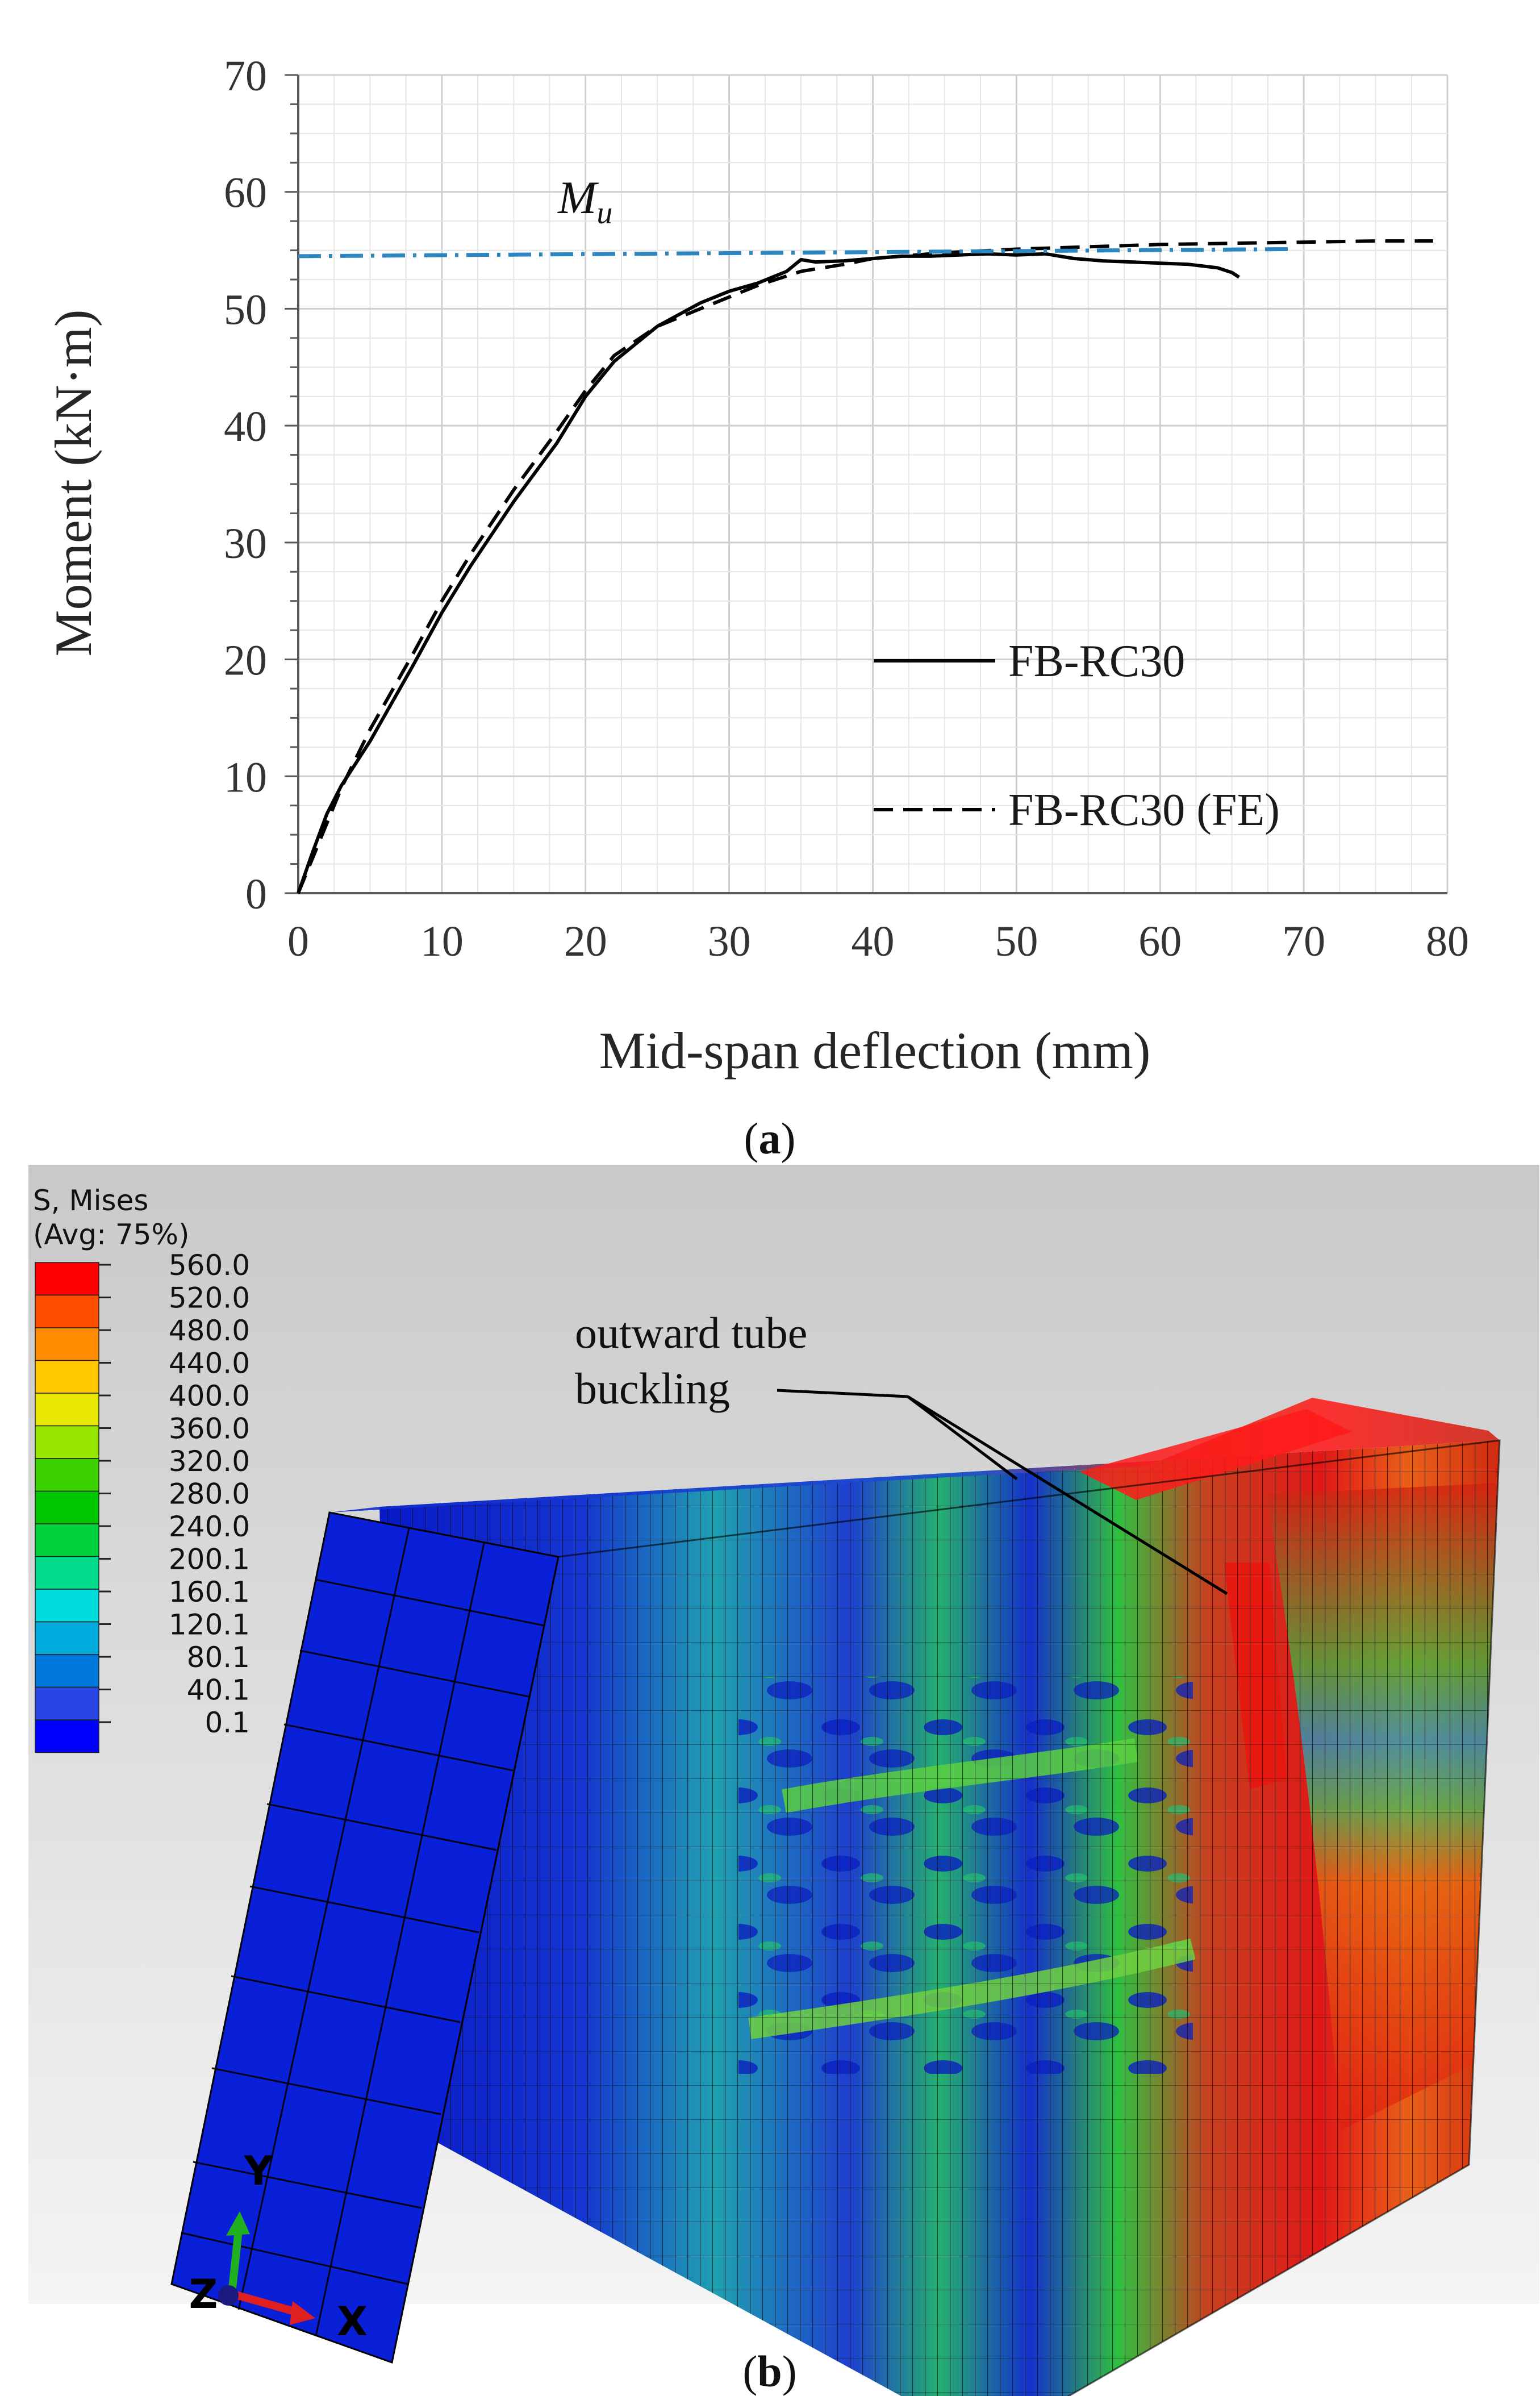  Describe the element at coordinates (209, 1559) in the screenshot. I see `legend-value-label: 200.1` at that location.